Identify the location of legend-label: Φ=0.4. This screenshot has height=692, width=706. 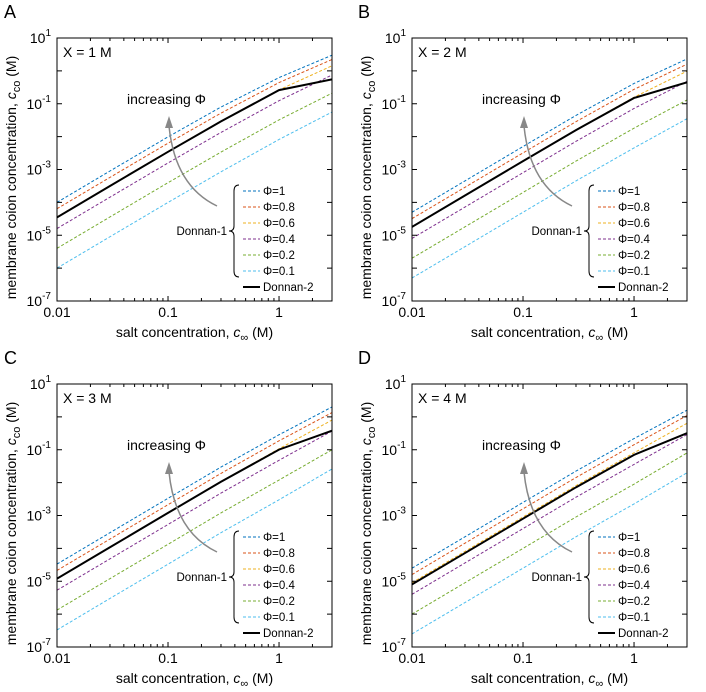
(634, 586).